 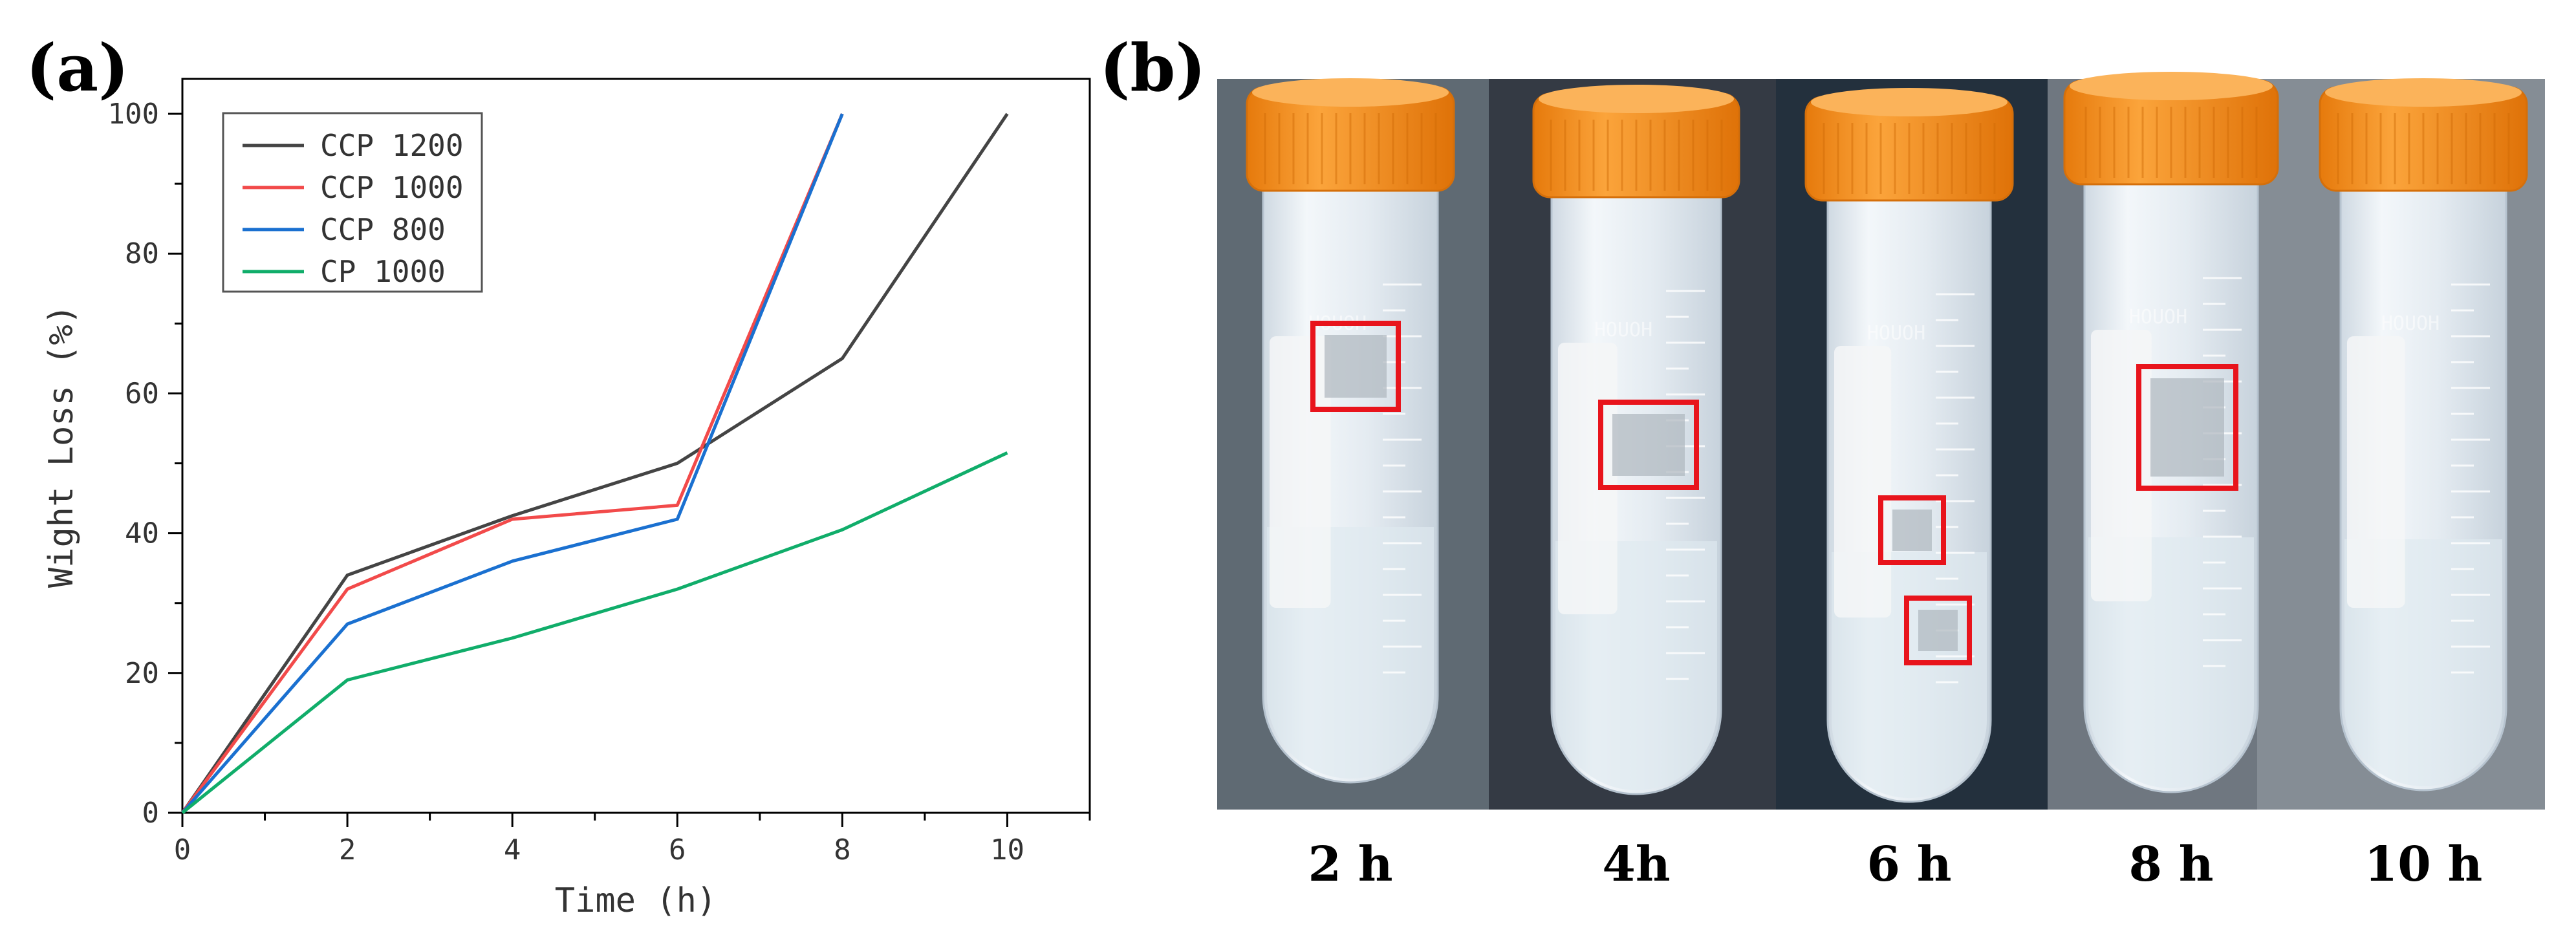 I want to click on legend: CCP 1200 CCP 1000 CCP 800 CP 1000, so click(x=352, y=203).